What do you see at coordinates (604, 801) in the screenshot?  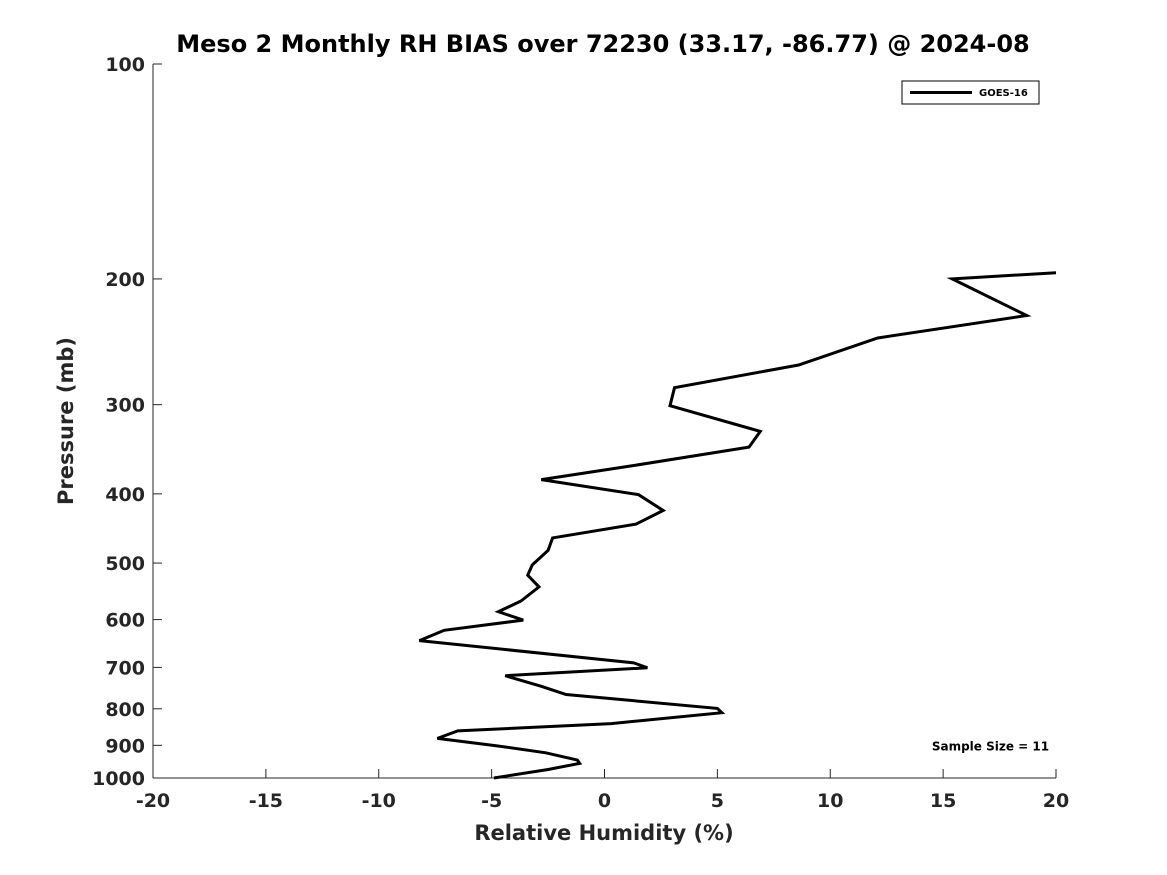 I see `x-tick-label: 0` at bounding box center [604, 801].